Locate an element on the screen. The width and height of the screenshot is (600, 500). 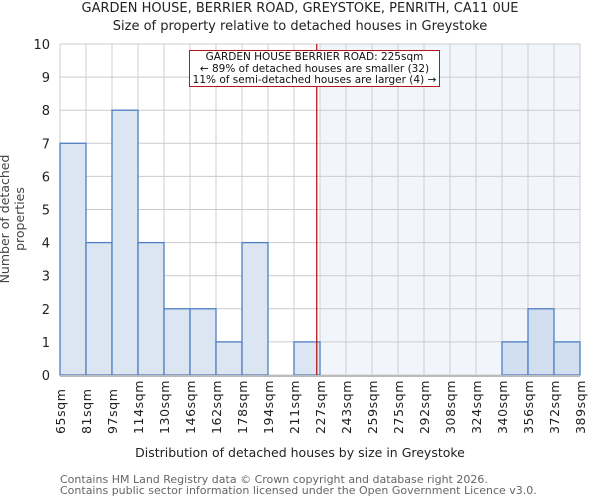
x-tick-label: 340sqm is located at coordinates (502, 407).